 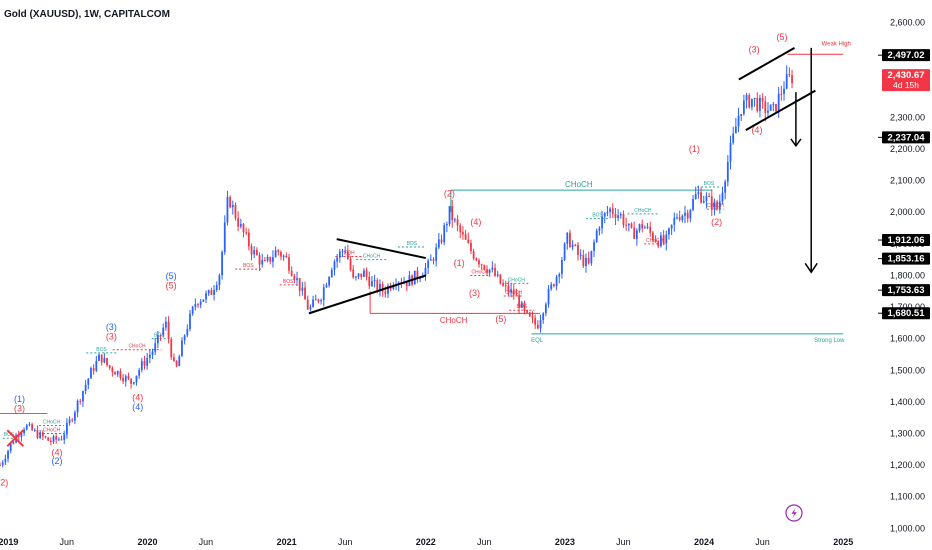 I want to click on y-tick-label: 2,100.00, so click(x=907, y=181).